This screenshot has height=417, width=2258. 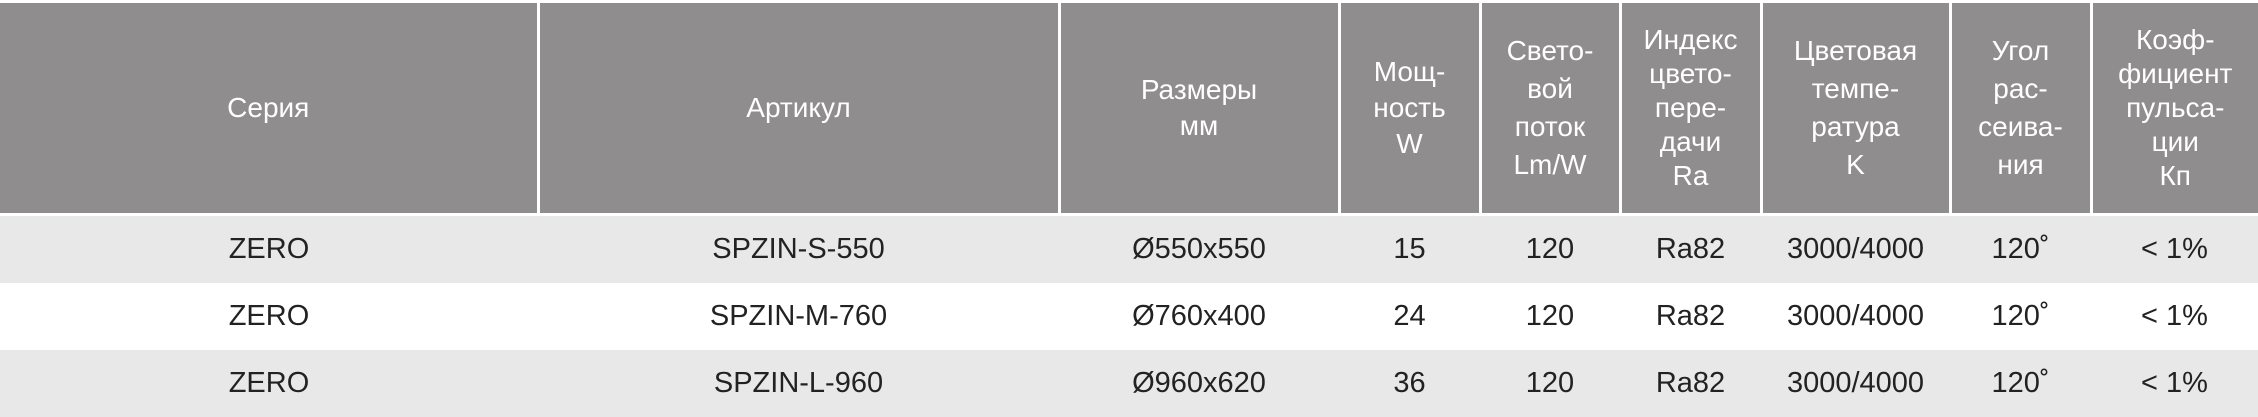 I want to click on header-power: Мощ-ность W, so click(x=1410, y=109).